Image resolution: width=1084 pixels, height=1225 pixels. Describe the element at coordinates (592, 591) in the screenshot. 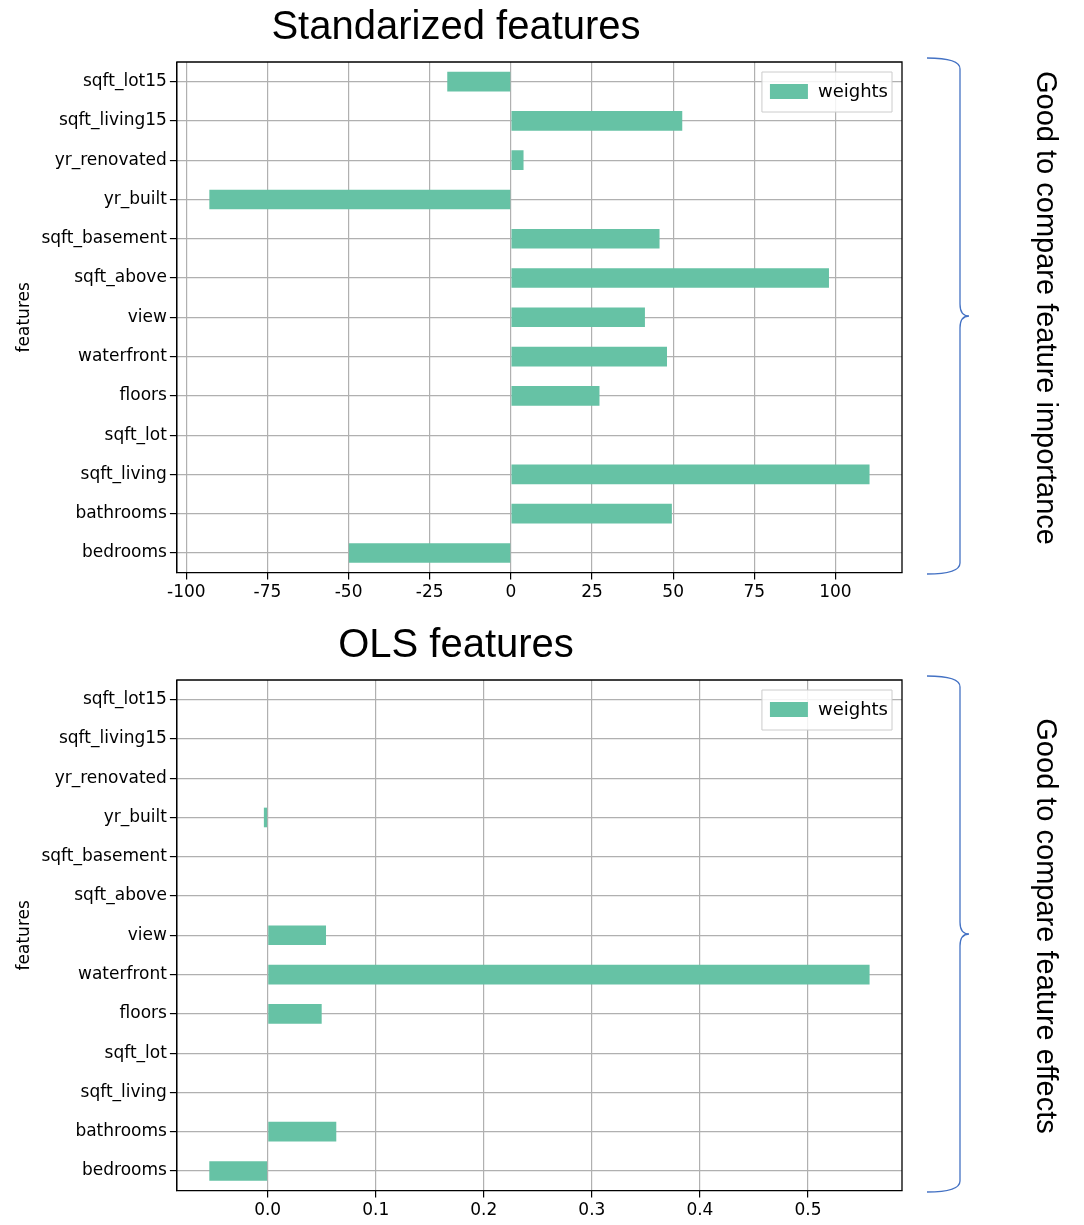

I see `x-tick-label: 25` at that location.